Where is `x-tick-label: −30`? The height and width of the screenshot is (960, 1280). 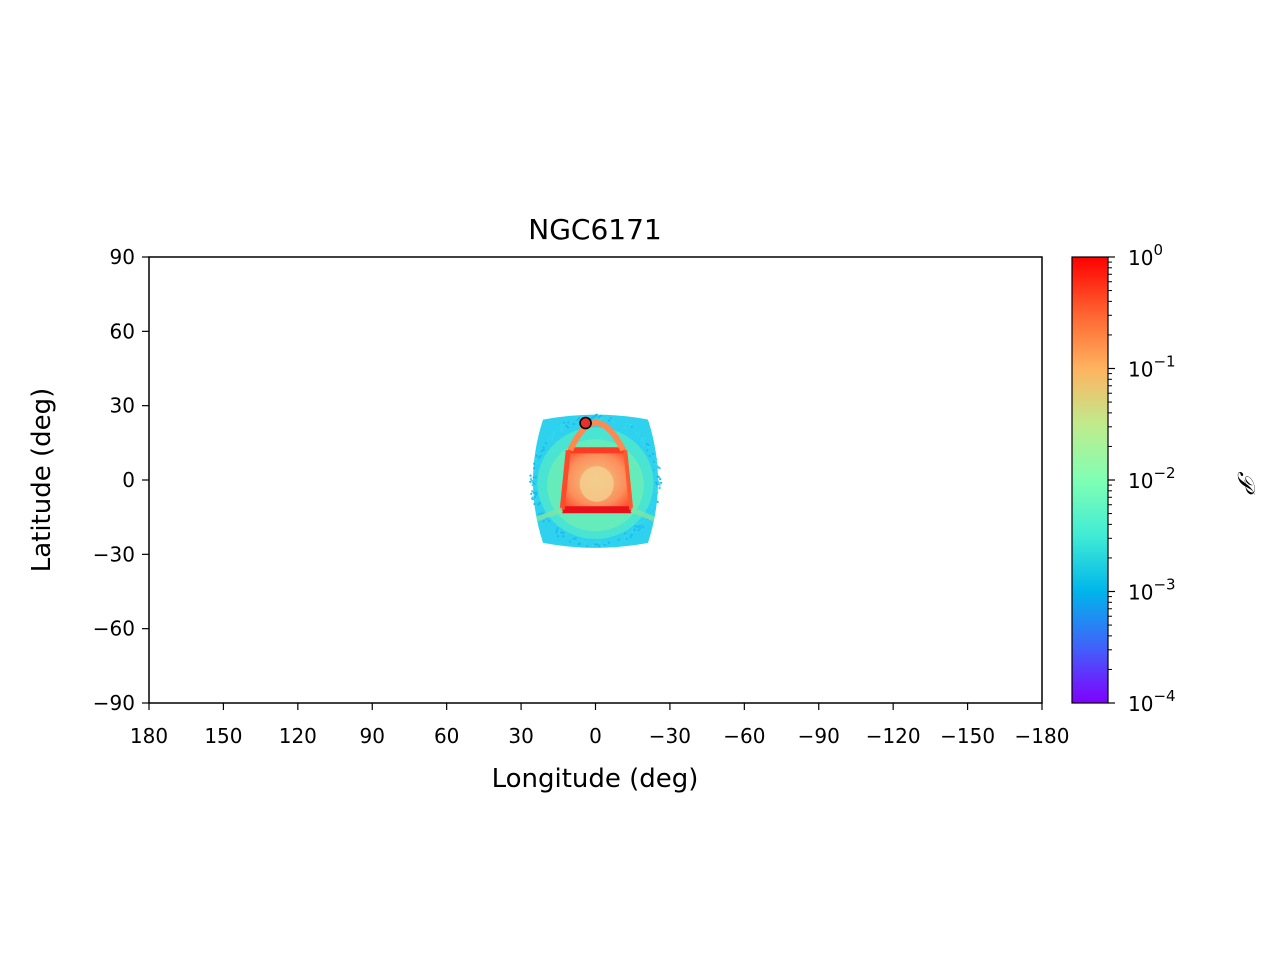 x-tick-label: −30 is located at coordinates (670, 736).